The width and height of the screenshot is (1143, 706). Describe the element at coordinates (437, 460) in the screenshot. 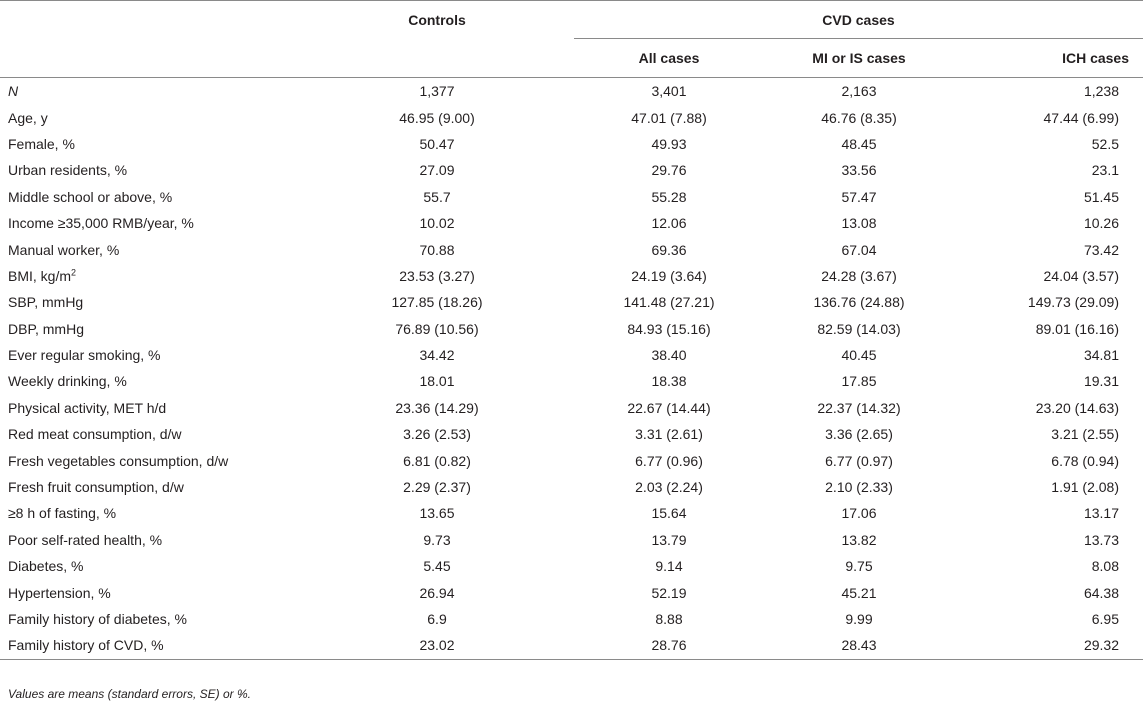

I see `cell-controls: 6.81 (0.82)` at that location.